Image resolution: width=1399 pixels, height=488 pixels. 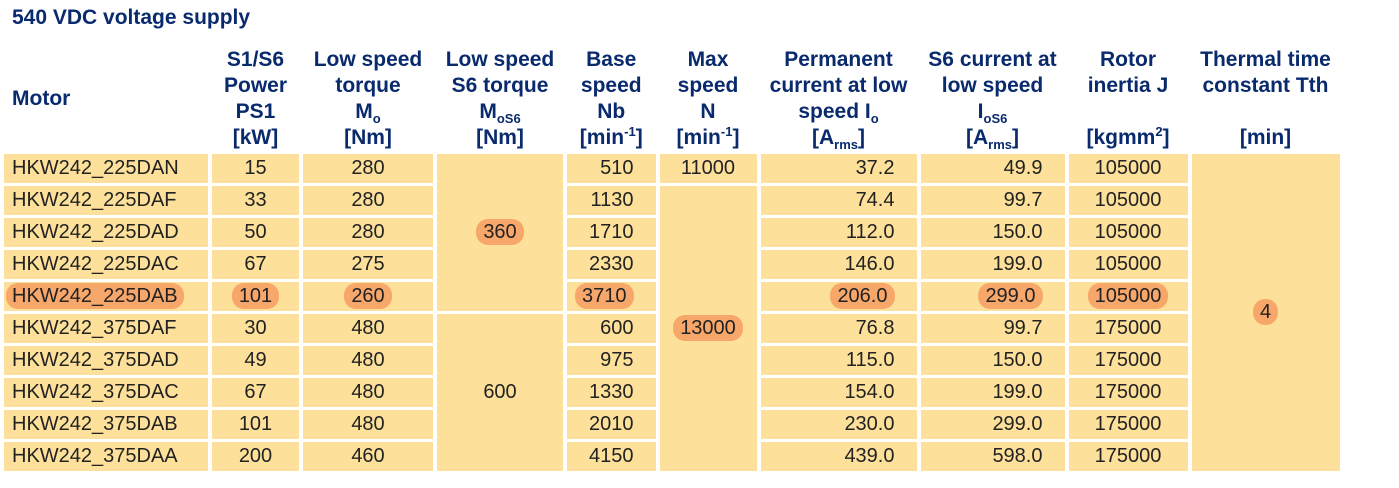 I want to click on torque-highlight: 260, so click(x=368, y=296).